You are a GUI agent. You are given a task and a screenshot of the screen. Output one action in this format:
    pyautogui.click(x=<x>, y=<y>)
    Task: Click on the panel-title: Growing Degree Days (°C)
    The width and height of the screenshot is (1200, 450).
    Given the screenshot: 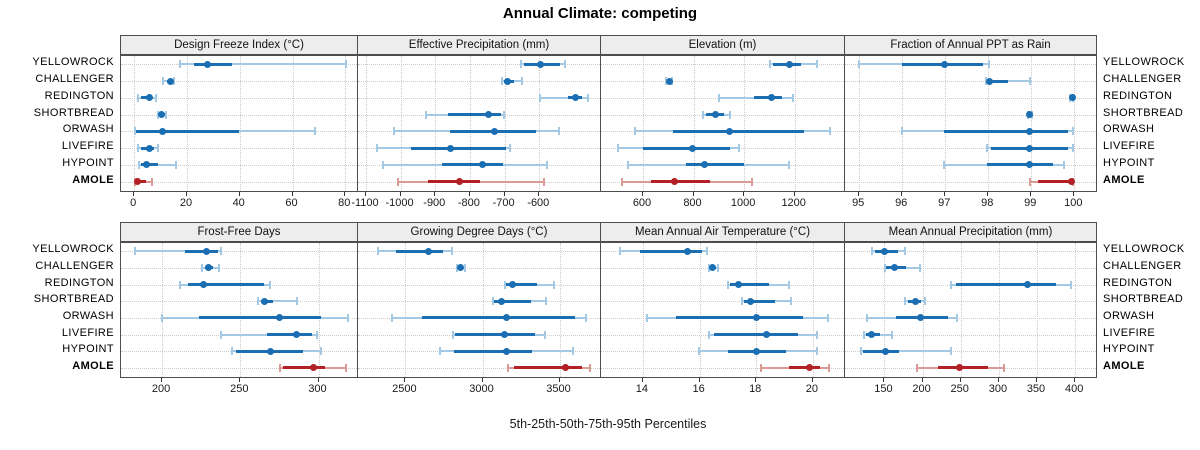 What is the action you would take?
    pyautogui.click(x=479, y=232)
    